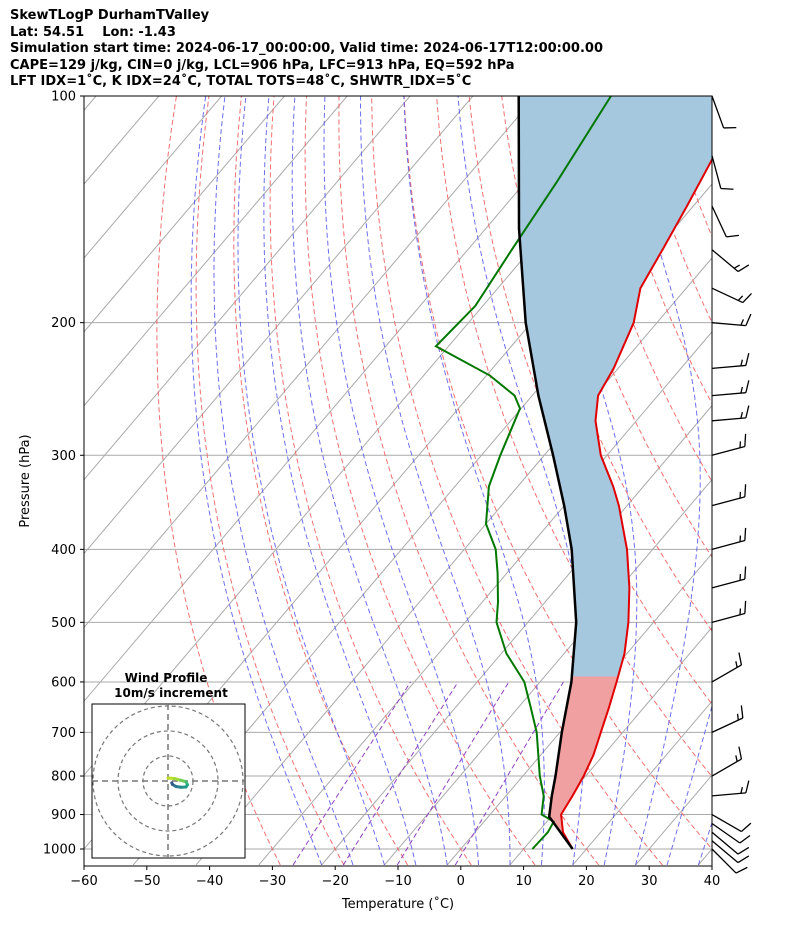 This screenshot has height=937, width=794. What do you see at coordinates (83, 881) in the screenshot?
I see `x-tick-label: −60` at bounding box center [83, 881].